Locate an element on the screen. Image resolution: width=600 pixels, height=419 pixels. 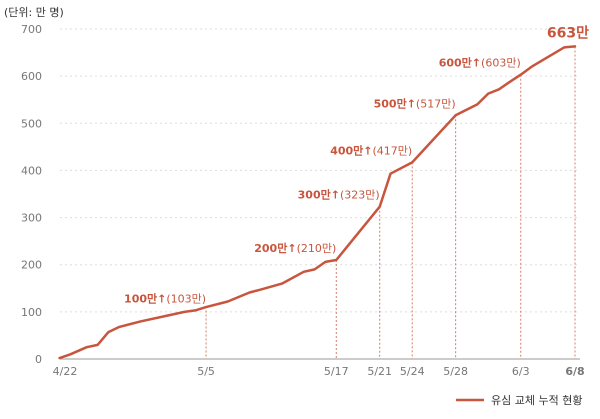
unit-label: (단위: 만 명) is located at coordinates (34, 12).